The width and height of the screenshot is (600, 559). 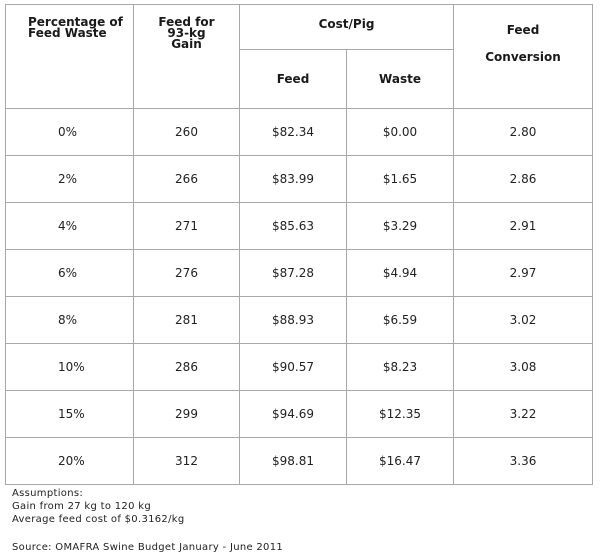 I want to click on table-row: 10% 286 $90.57 $8.23 3.08, so click(x=299, y=367).